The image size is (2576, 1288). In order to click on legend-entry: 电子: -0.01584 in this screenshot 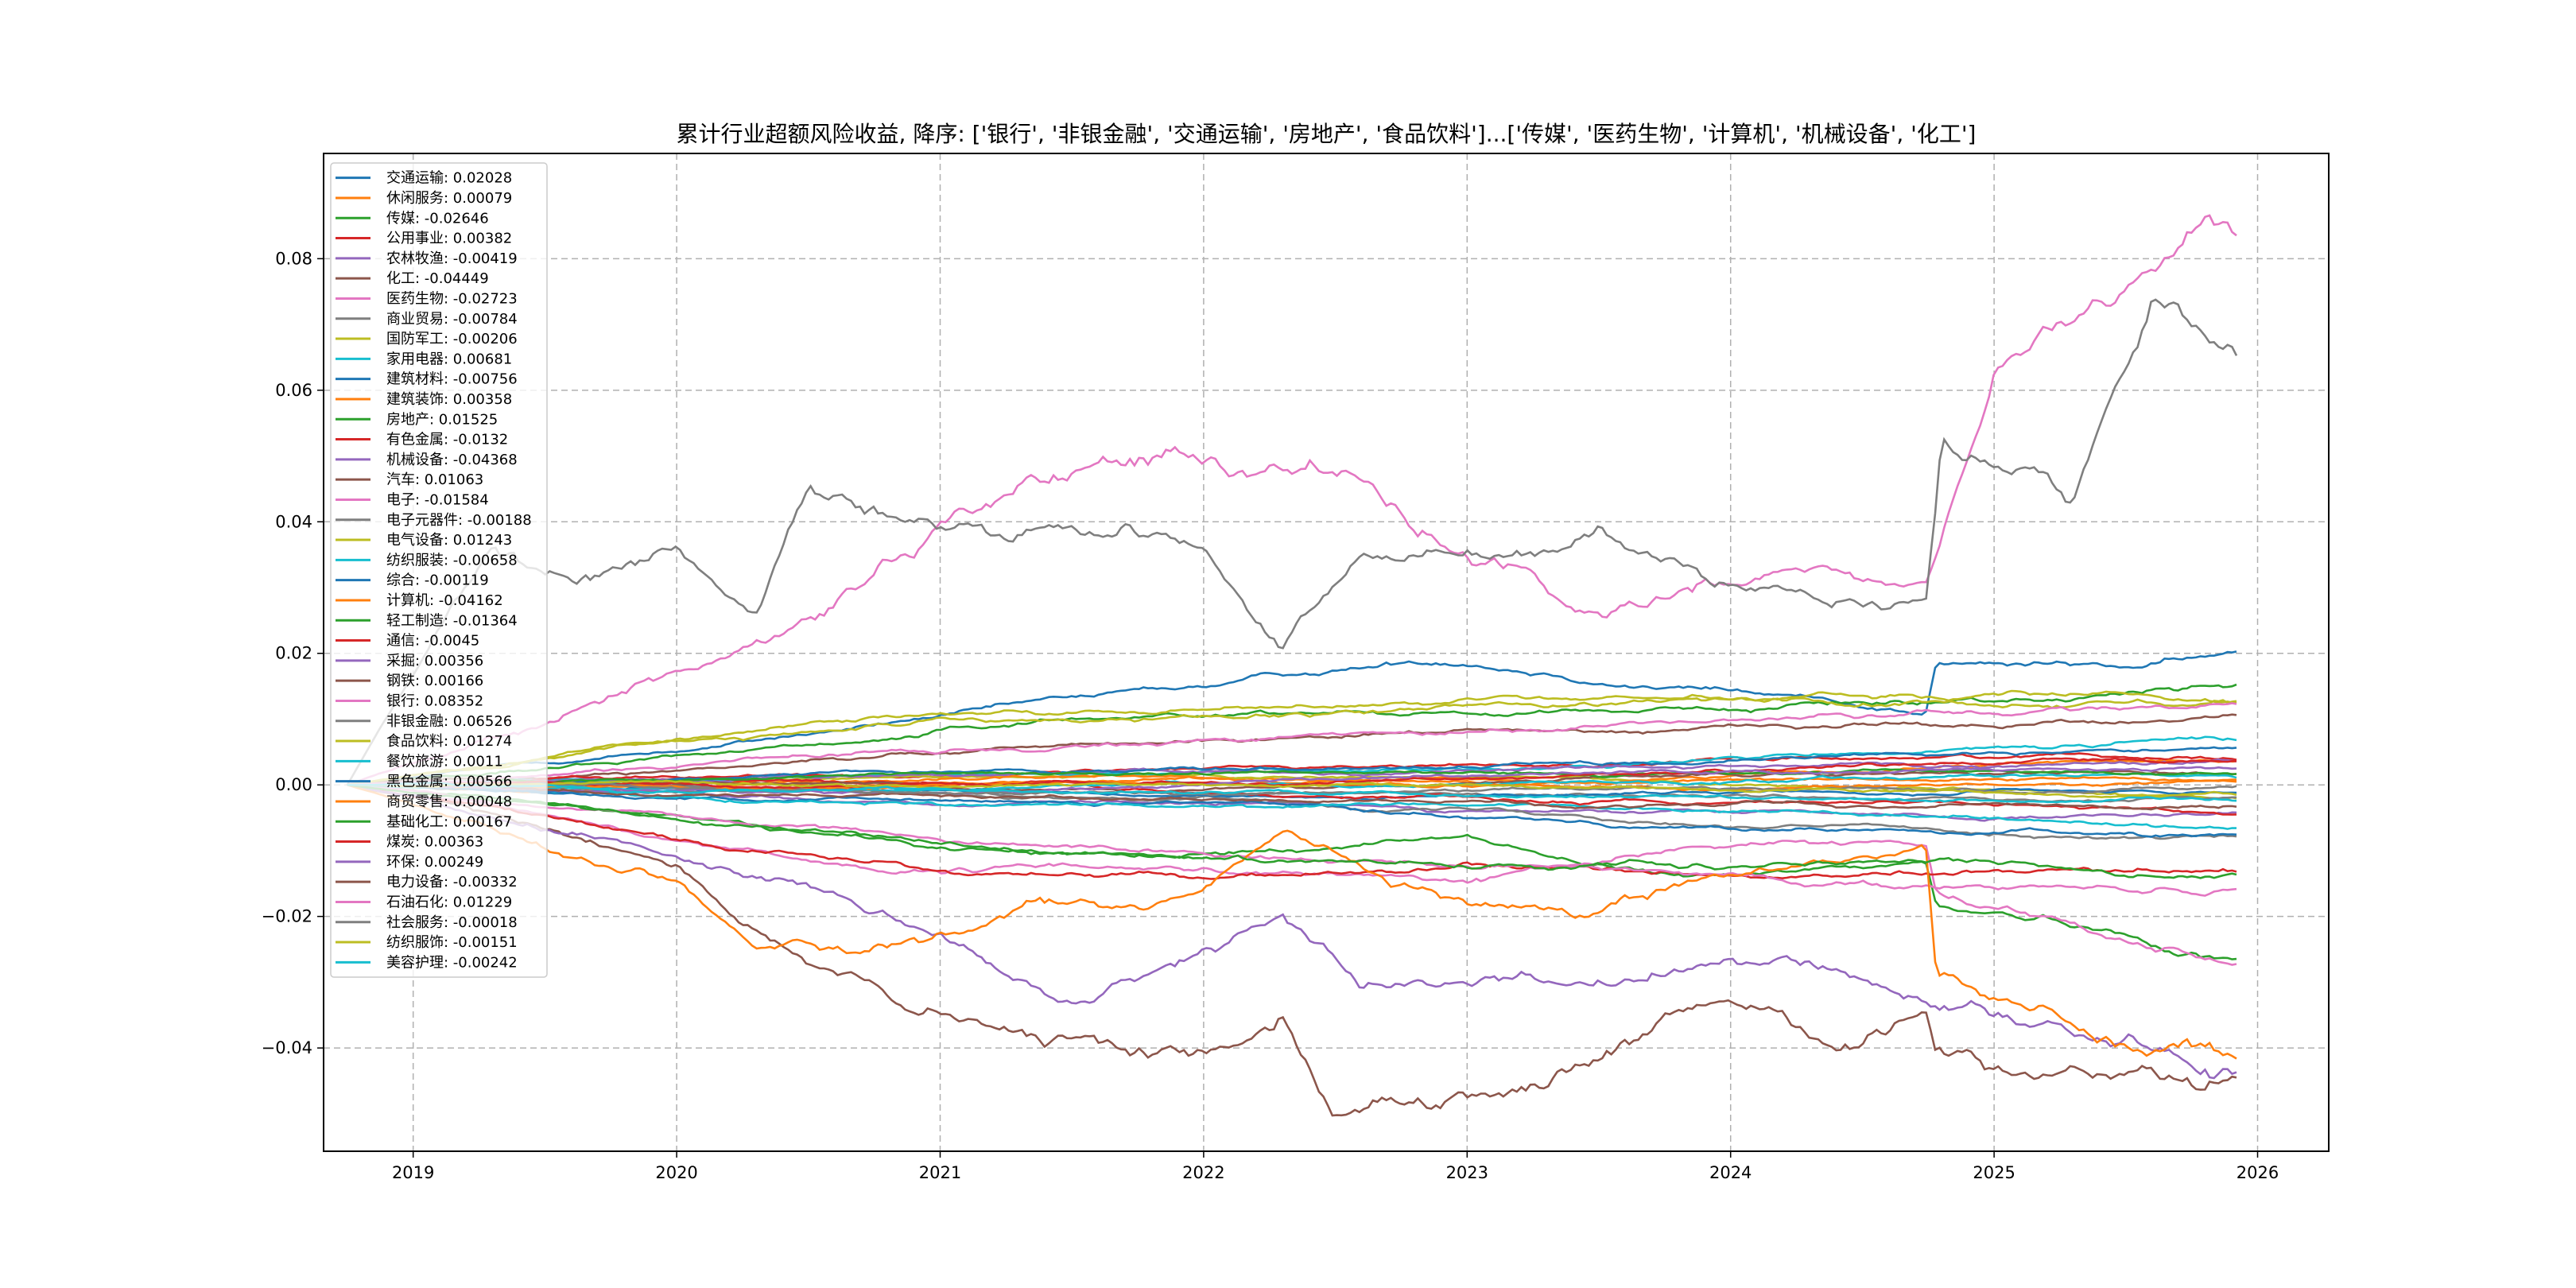, I will do `click(438, 500)`.